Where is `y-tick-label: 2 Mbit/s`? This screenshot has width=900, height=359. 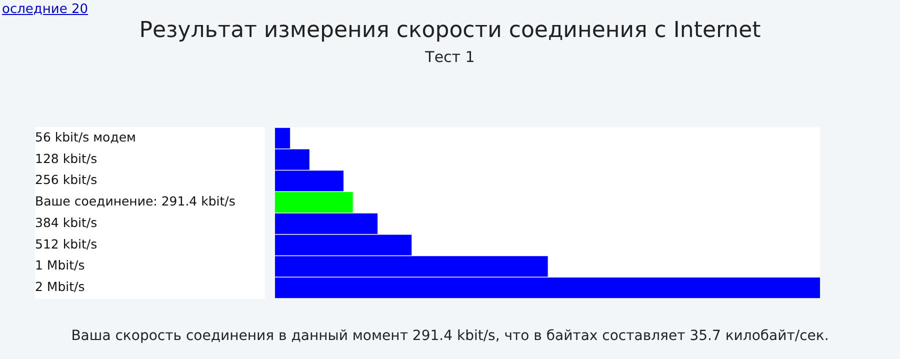
y-tick-label: 2 Mbit/s is located at coordinates (60, 286).